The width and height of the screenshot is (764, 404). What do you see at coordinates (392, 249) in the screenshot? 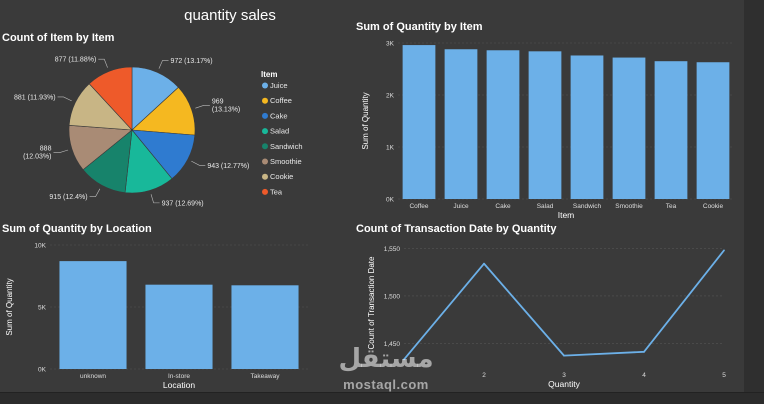
I see `y-tick-label: 1,550` at bounding box center [392, 249].